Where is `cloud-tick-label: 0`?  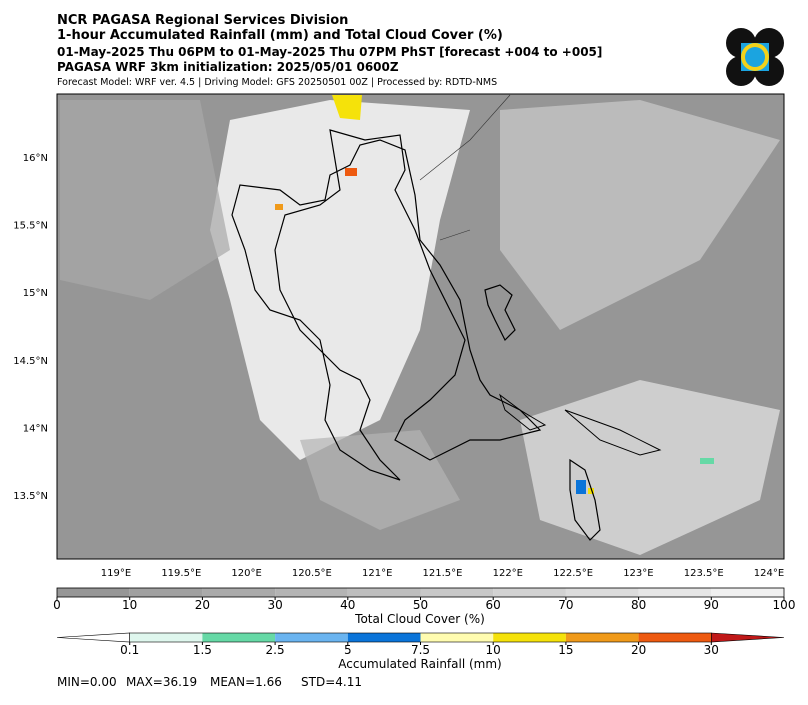
cloud-tick-label: 0 is located at coordinates (57, 605).